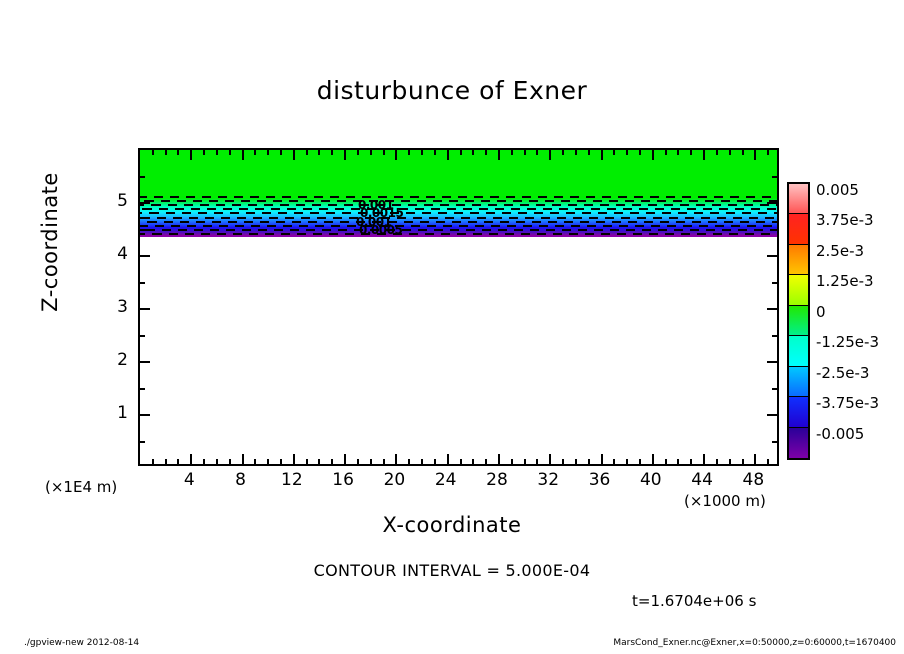 The width and height of the screenshot is (904, 654). What do you see at coordinates (122, 201) in the screenshot?
I see `y-tick-label: 5` at bounding box center [122, 201].